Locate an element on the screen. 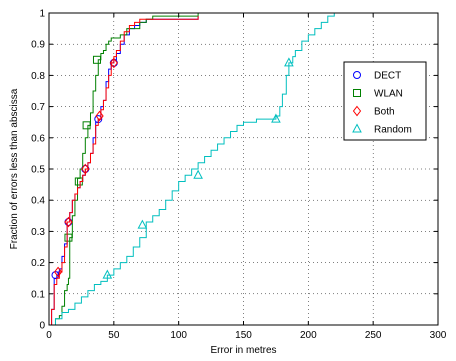 This screenshot has height=361, width=456. x-tick-label: 0 is located at coordinates (49, 335).